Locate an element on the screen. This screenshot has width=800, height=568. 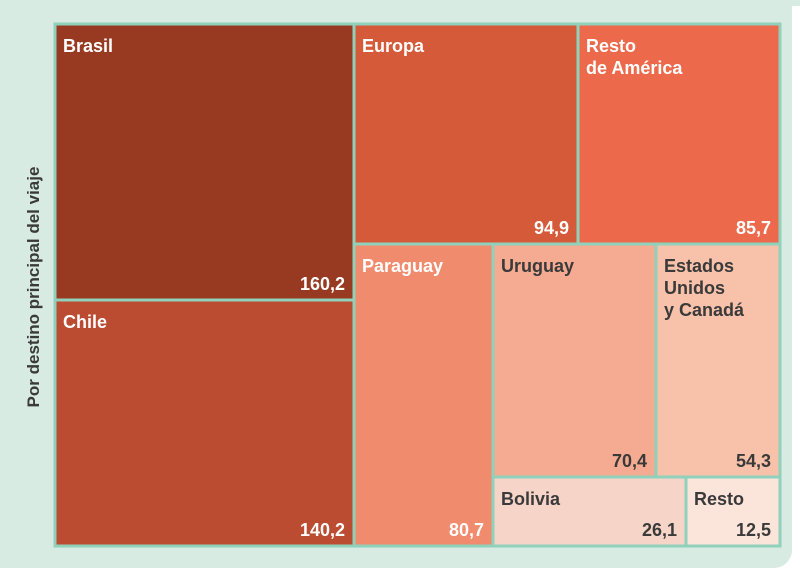
treemap-rect-bolivia is located at coordinates (589, 511).